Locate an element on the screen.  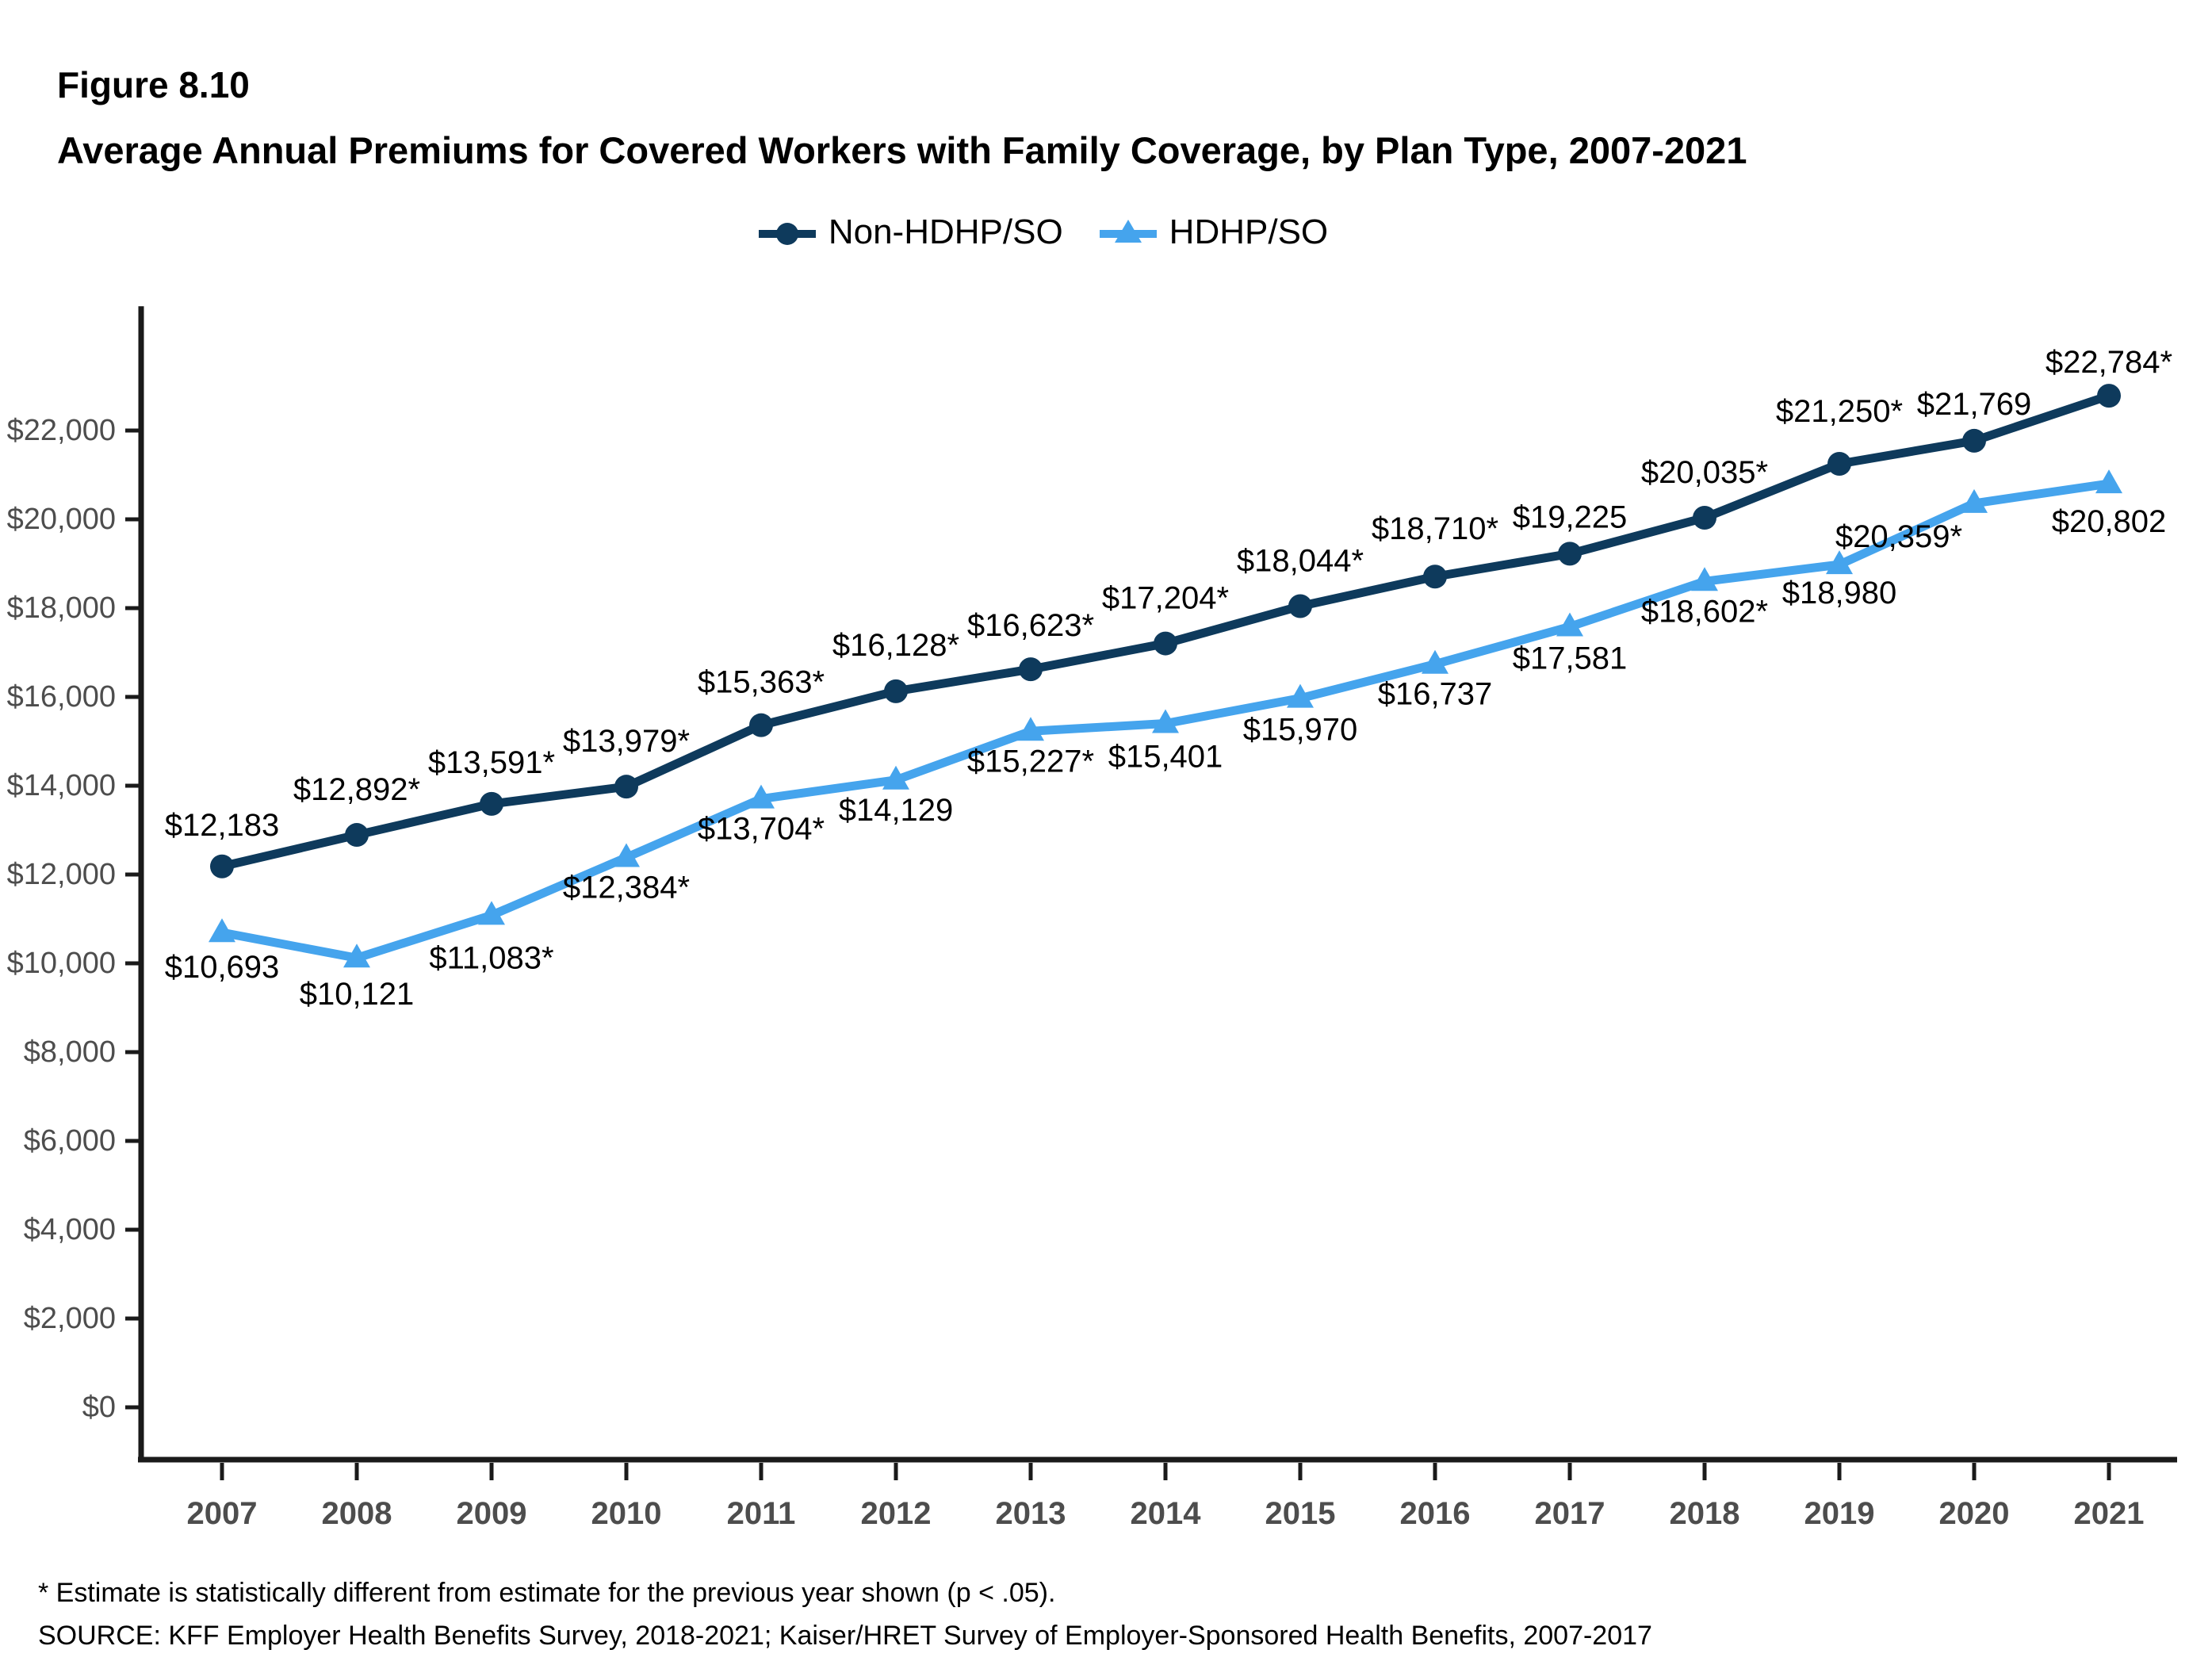
circle-legend-marker-icon is located at coordinates (787, 234).